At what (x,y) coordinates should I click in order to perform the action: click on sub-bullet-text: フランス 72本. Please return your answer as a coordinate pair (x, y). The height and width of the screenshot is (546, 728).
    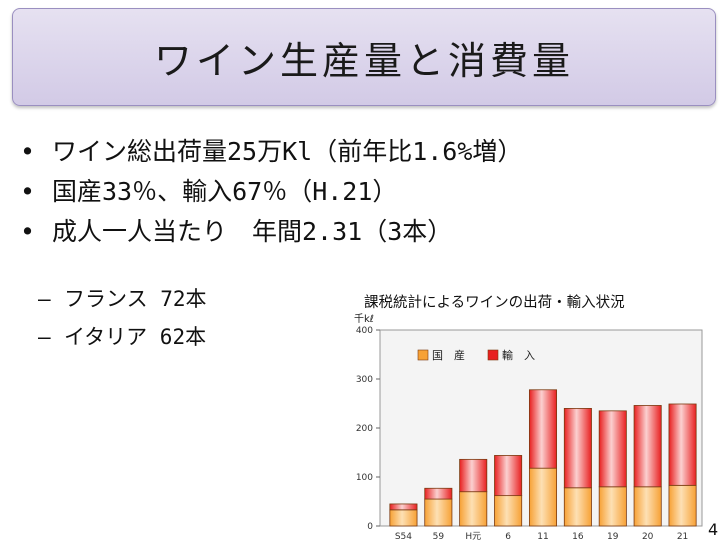
    Looking at the image, I should click on (135, 299).